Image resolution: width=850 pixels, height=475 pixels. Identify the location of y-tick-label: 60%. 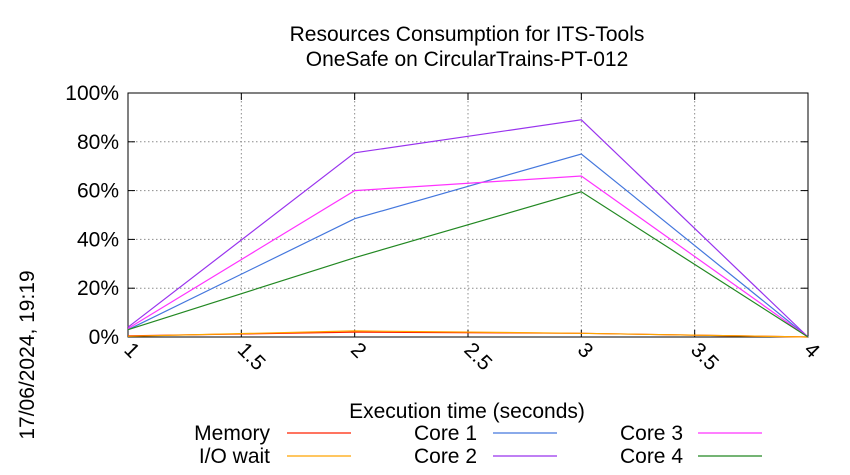
(98, 191).